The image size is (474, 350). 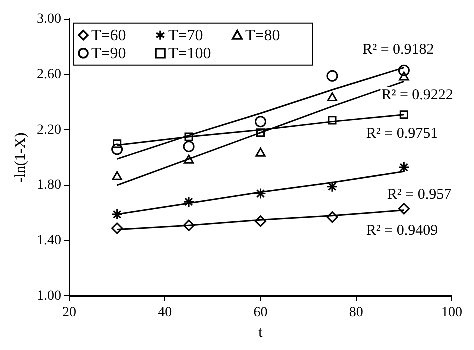 I want to click on legend-label: T=70, so click(x=186, y=36).